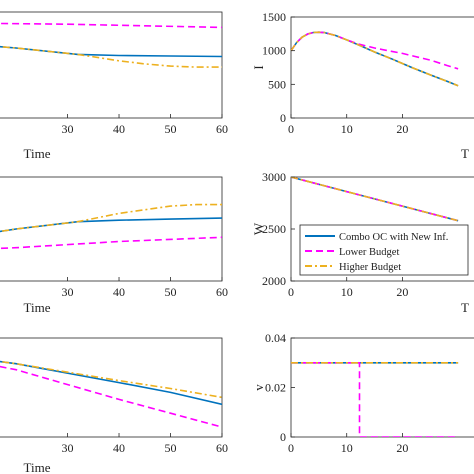  I want to click on y-tick-label: 2000, so click(274, 281).